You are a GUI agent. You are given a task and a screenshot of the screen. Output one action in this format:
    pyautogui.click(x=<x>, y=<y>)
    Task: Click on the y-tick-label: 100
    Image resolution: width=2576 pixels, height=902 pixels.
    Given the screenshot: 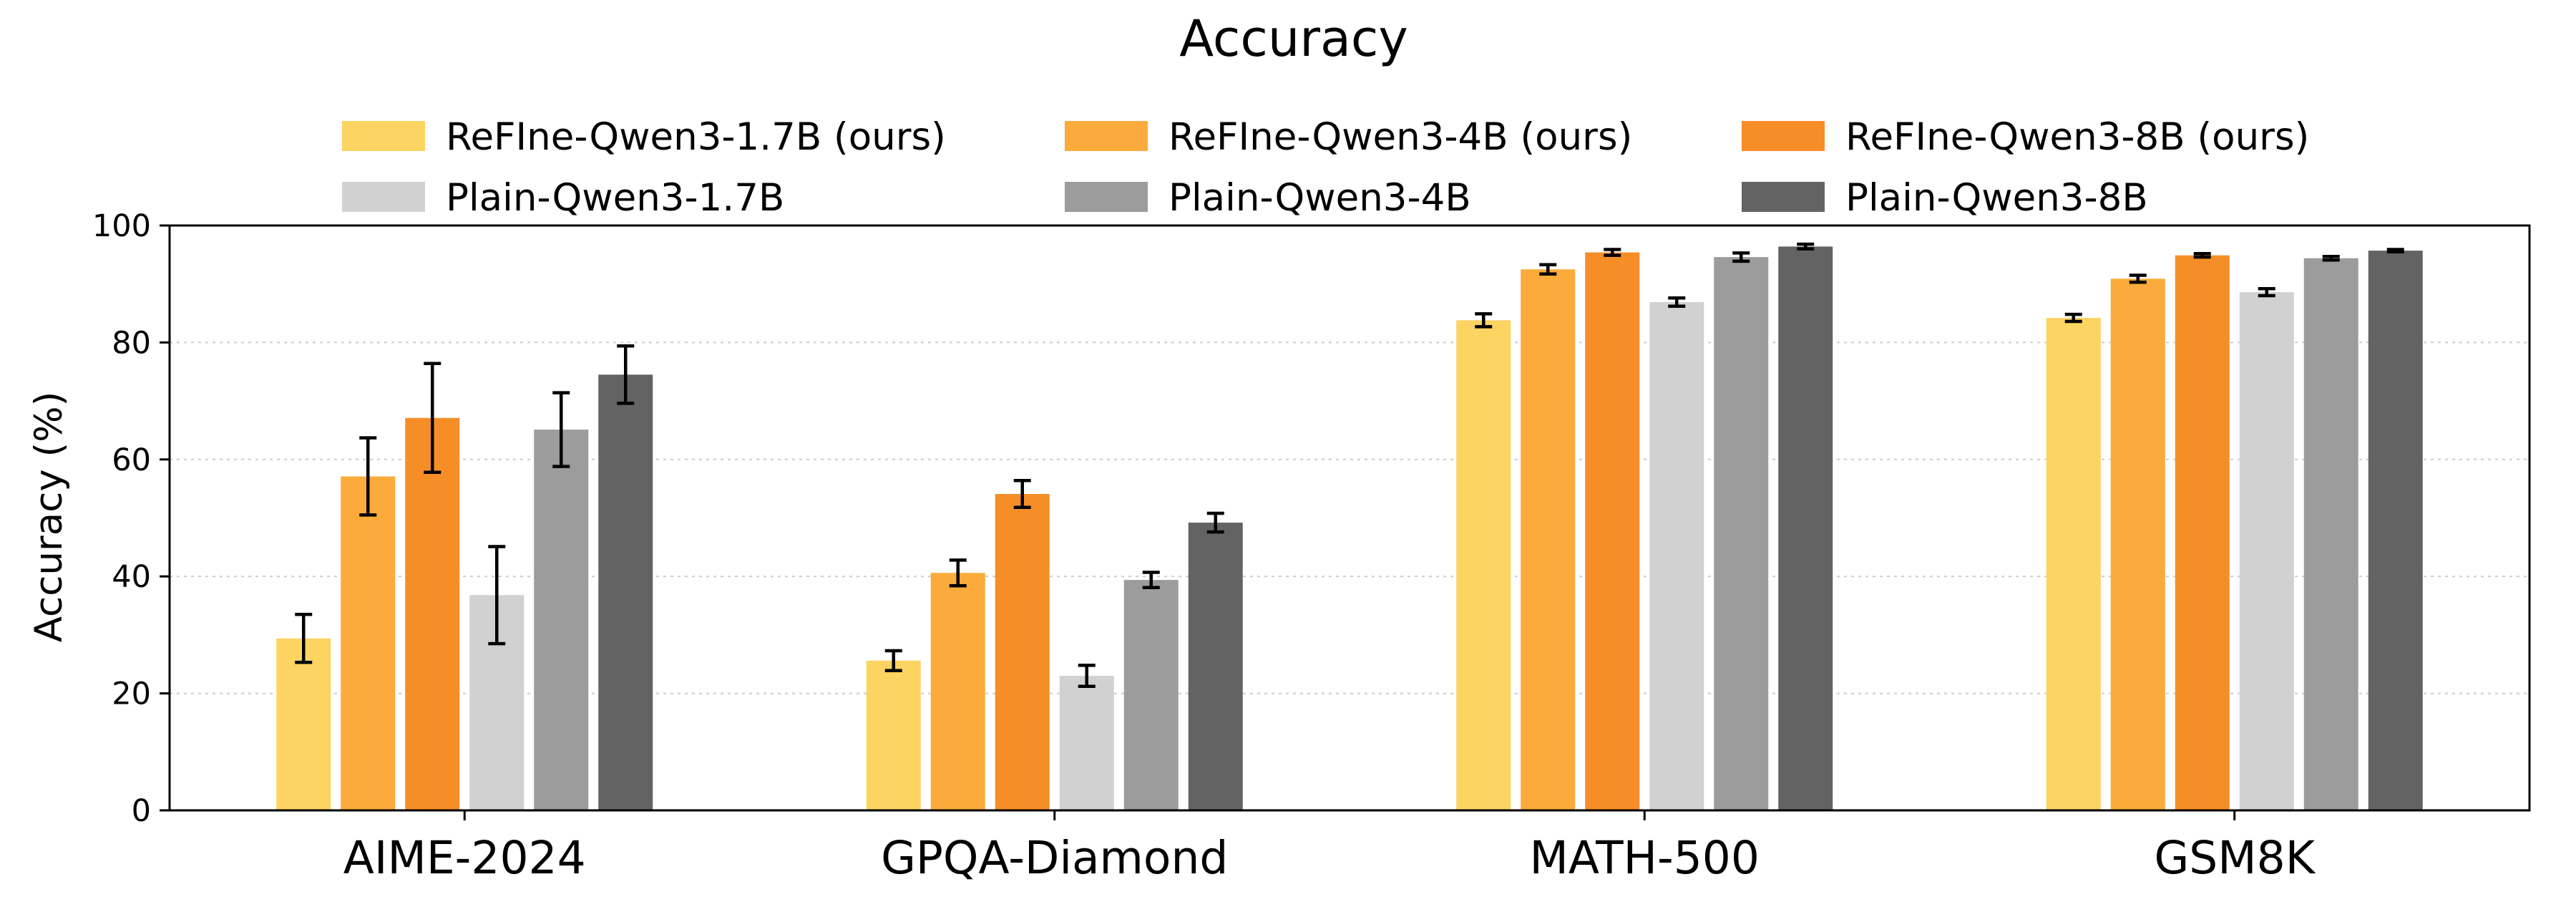 What is the action you would take?
    pyautogui.click(x=122, y=226)
    